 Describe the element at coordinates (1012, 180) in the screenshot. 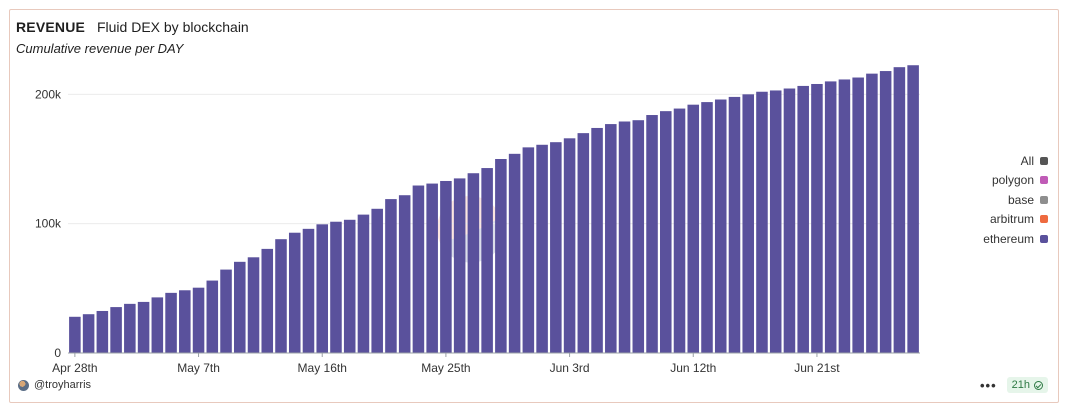

I see `legend-label: polygon` at that location.